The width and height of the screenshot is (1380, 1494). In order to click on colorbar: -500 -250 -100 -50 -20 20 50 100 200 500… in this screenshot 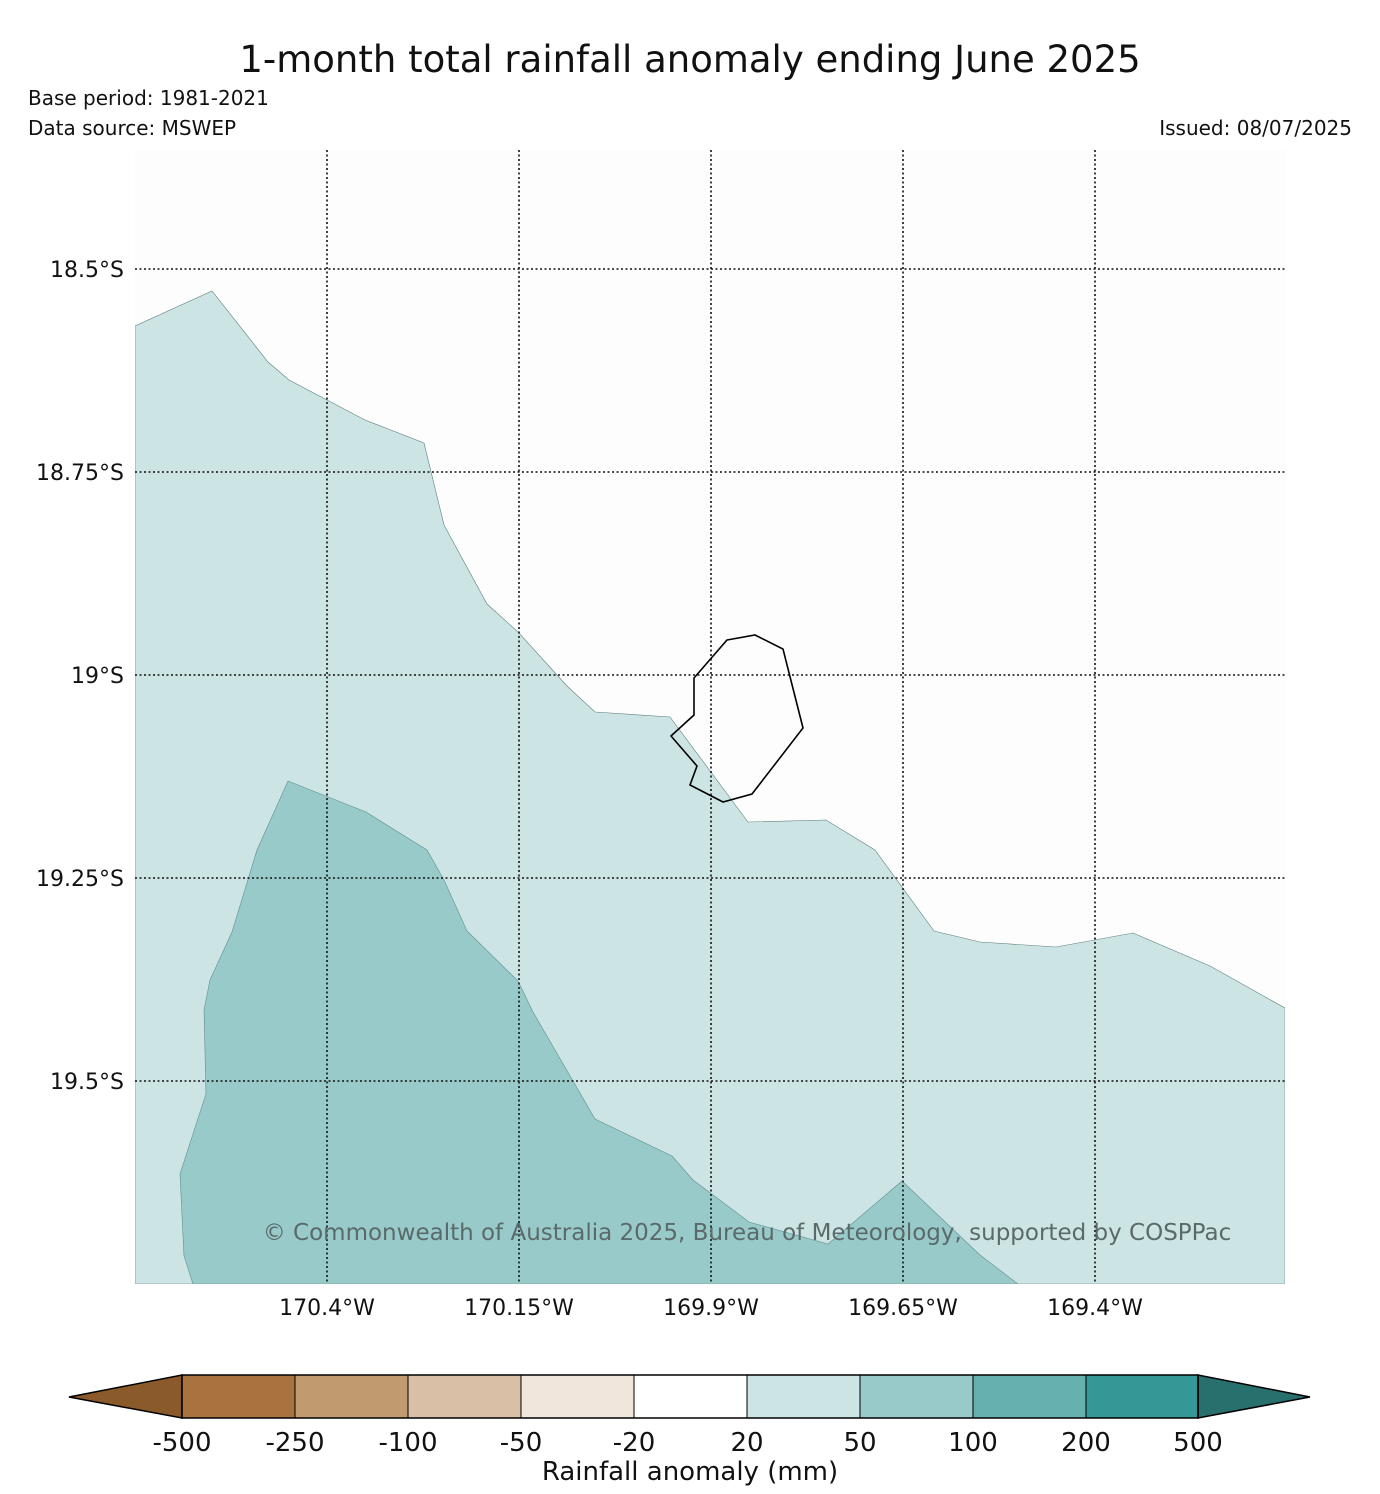, I will do `click(689, 1430)`.